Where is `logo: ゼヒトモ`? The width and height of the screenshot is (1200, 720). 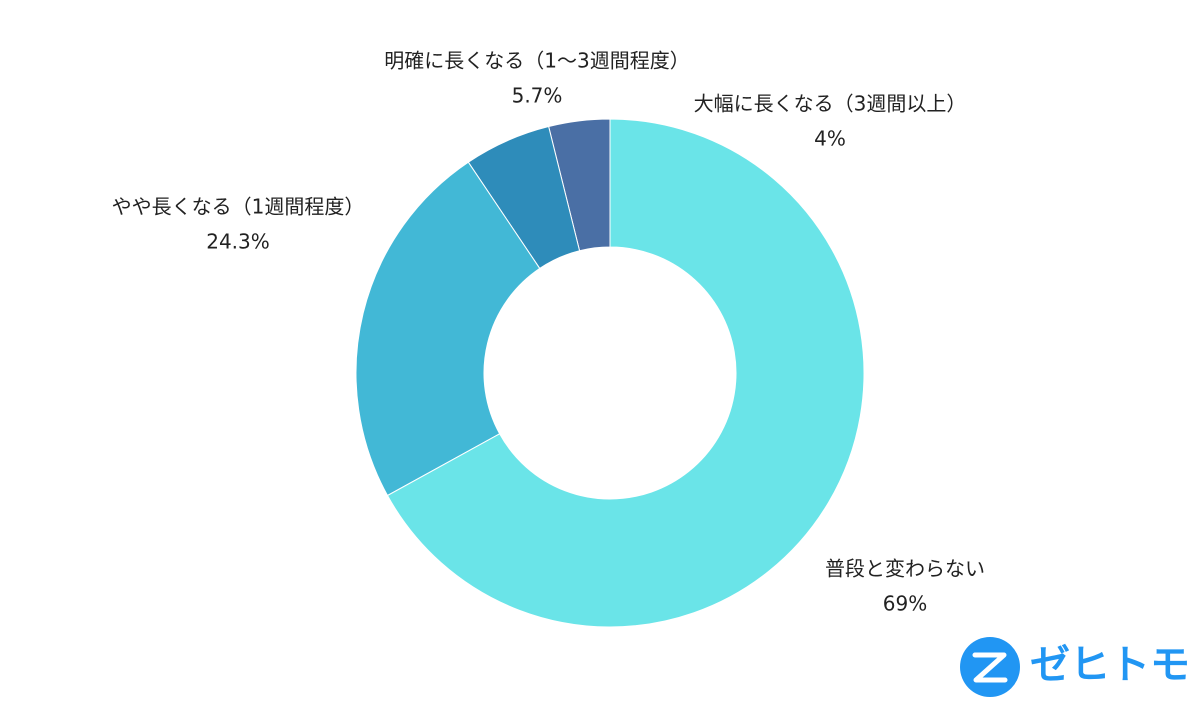
logo: ゼヒトモ is located at coordinates (1075, 667).